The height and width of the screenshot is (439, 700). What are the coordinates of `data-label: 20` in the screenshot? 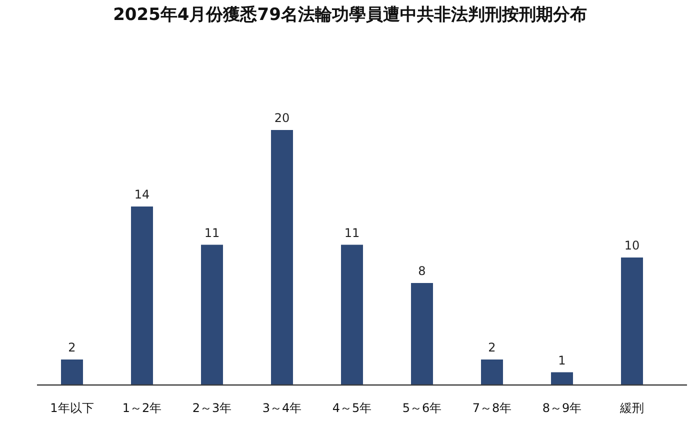 It's located at (282, 118).